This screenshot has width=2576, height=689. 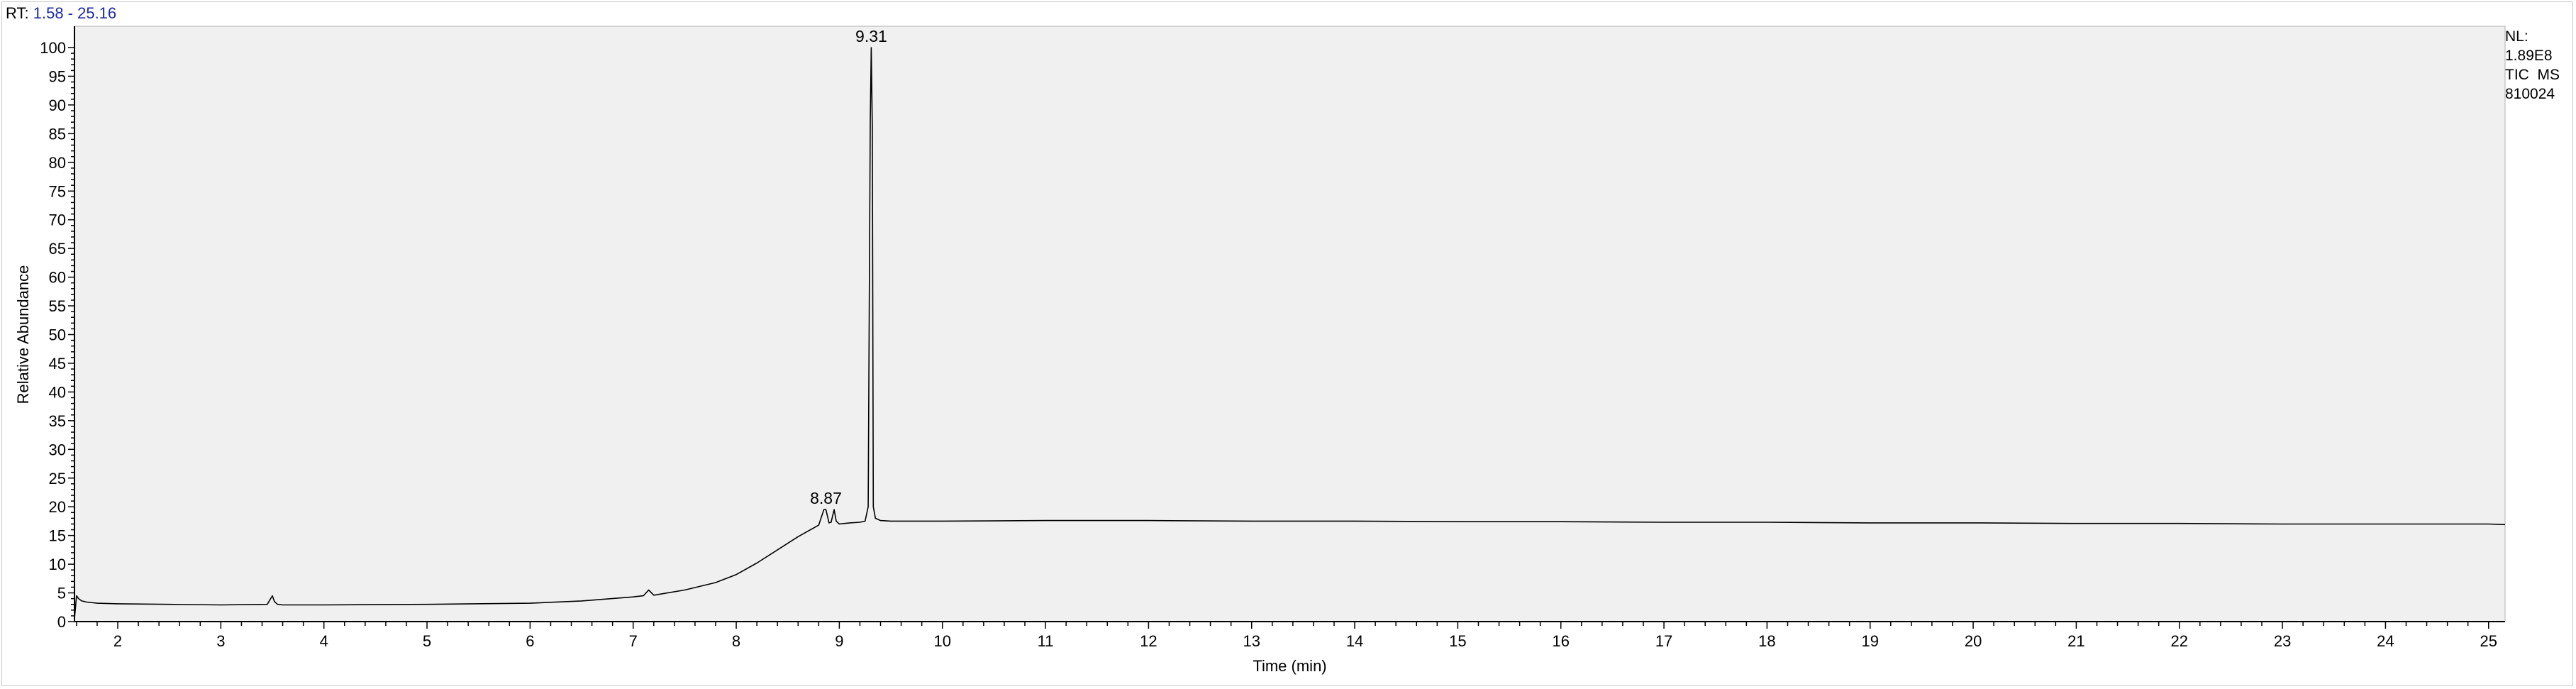 I want to click on nl-value: 1.89E8, so click(x=2529, y=56).